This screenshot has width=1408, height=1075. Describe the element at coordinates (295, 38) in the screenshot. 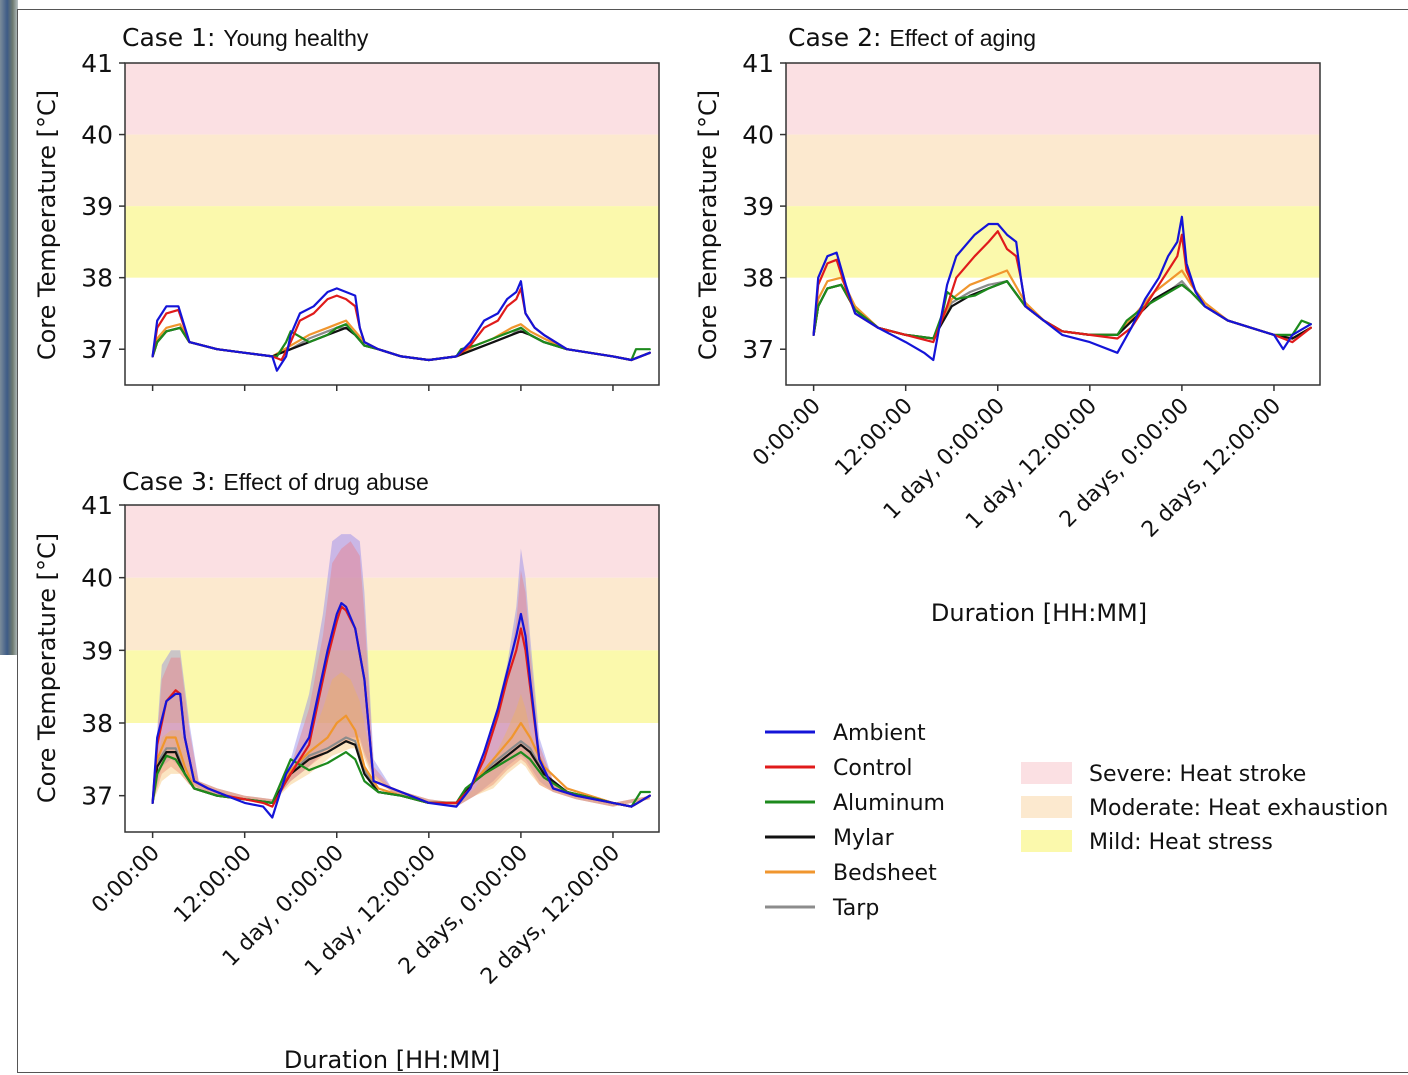

I see `chart-title-text: Young healthy` at that location.